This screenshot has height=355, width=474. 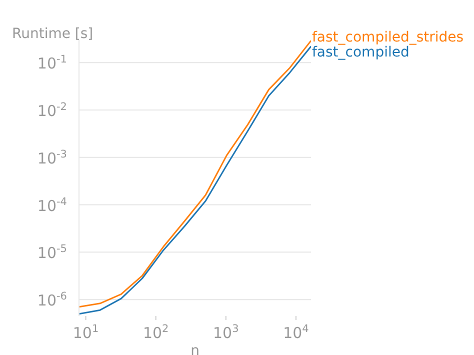 I want to click on x-tick-label: 10$^{3}$, so click(x=226, y=332).